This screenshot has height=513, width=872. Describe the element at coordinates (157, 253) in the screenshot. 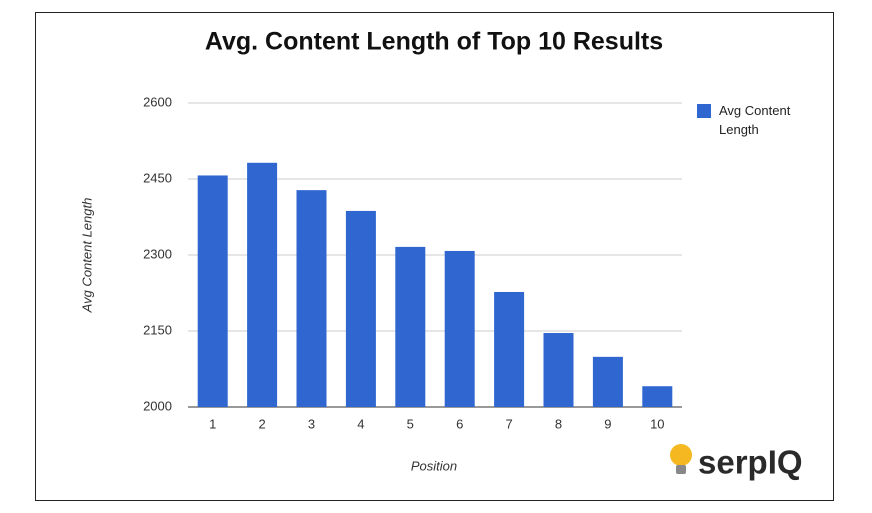

I see `y-tick-label: 2300` at that location.